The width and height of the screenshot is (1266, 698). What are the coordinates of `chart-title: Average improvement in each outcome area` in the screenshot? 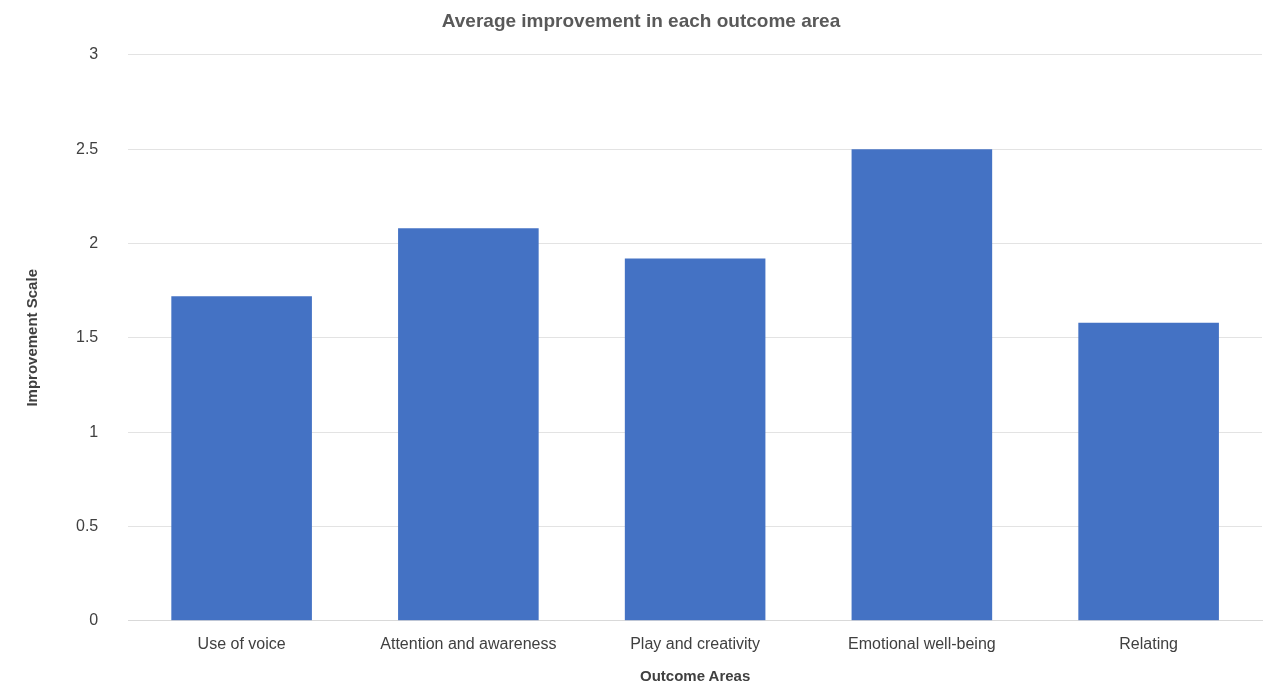 It's located at (641, 20).